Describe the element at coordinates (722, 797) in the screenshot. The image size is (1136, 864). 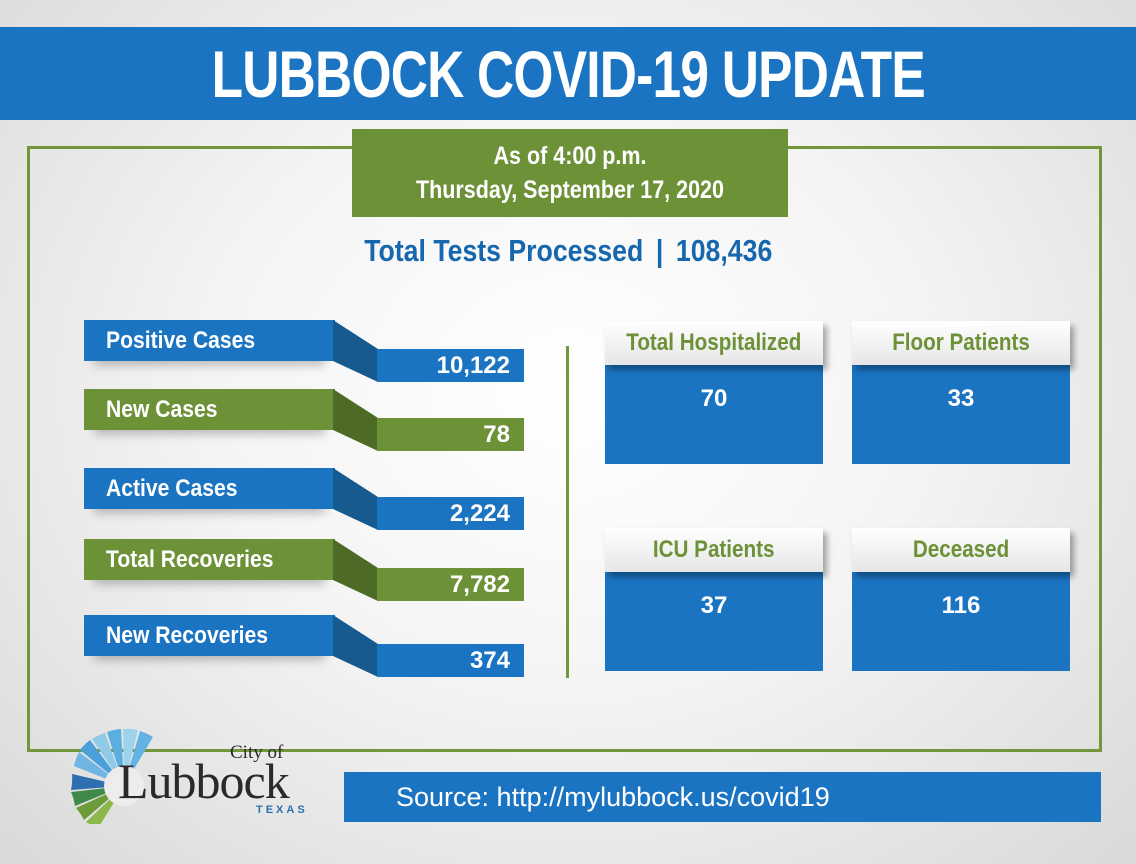
I see `source-bar: Source: http://mylubbock.us/covid19` at that location.